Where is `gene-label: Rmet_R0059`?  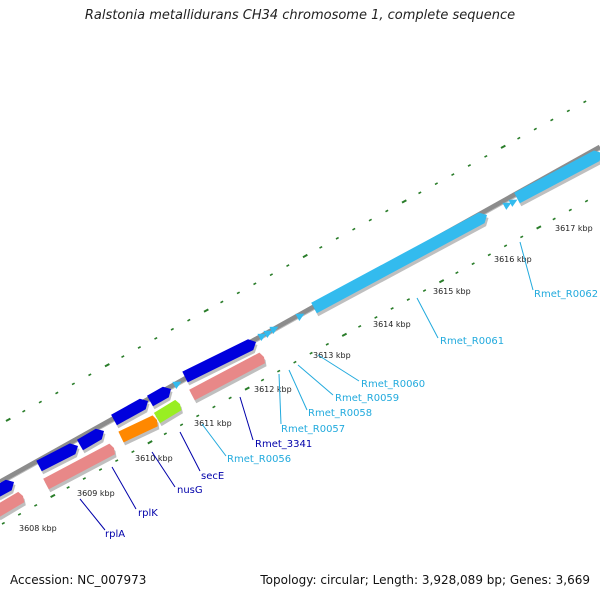 gene-label: Rmet_R0059 is located at coordinates (367, 398).